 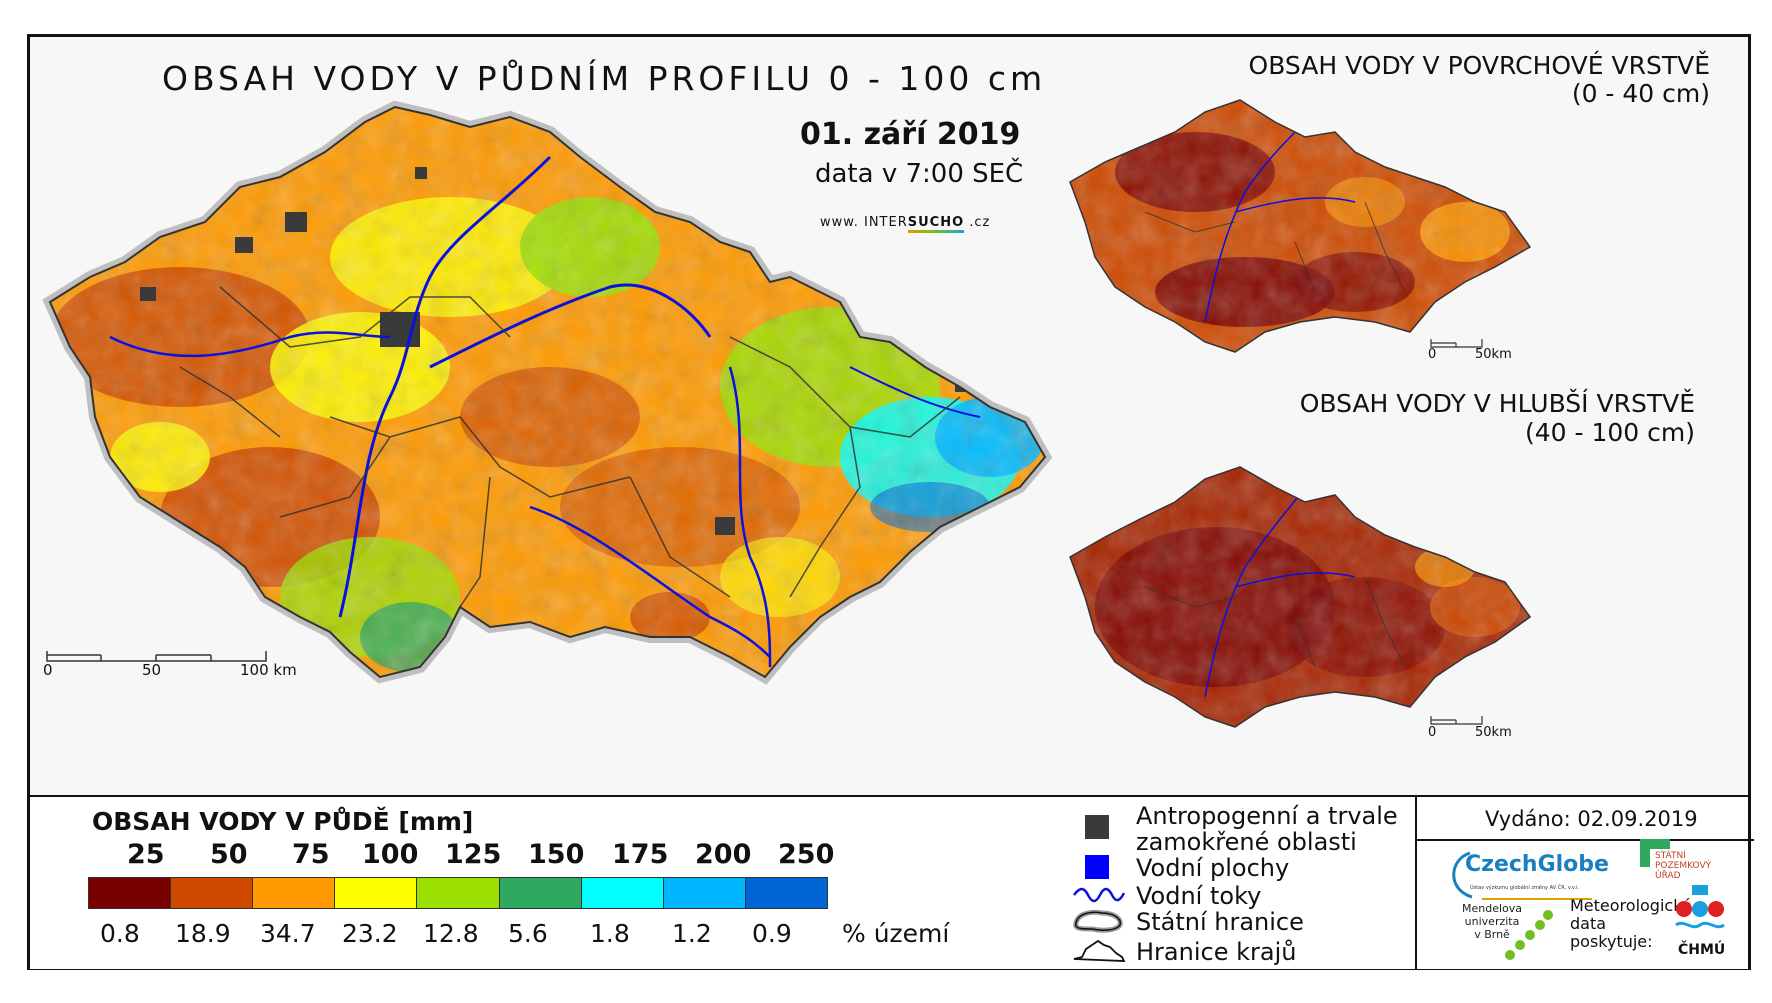 I want to click on main-scale-label-100: 100 km, so click(x=268, y=670).